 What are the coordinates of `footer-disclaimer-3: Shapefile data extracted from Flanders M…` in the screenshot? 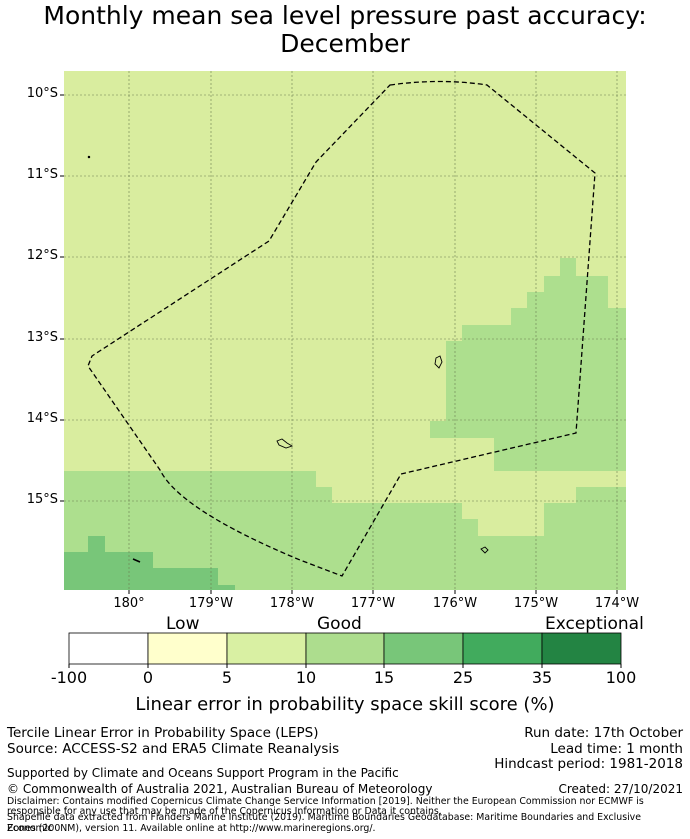 It's located at (324, 823).